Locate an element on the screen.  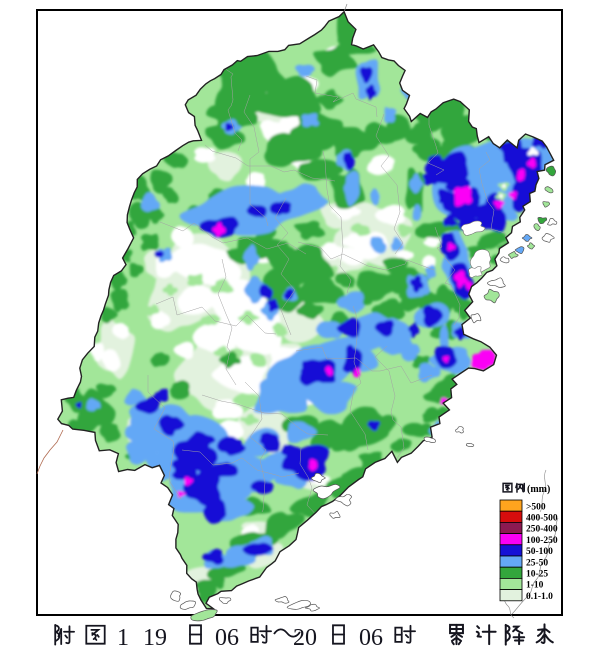
svg-text: 10-25 is located at coordinates (537, 575).